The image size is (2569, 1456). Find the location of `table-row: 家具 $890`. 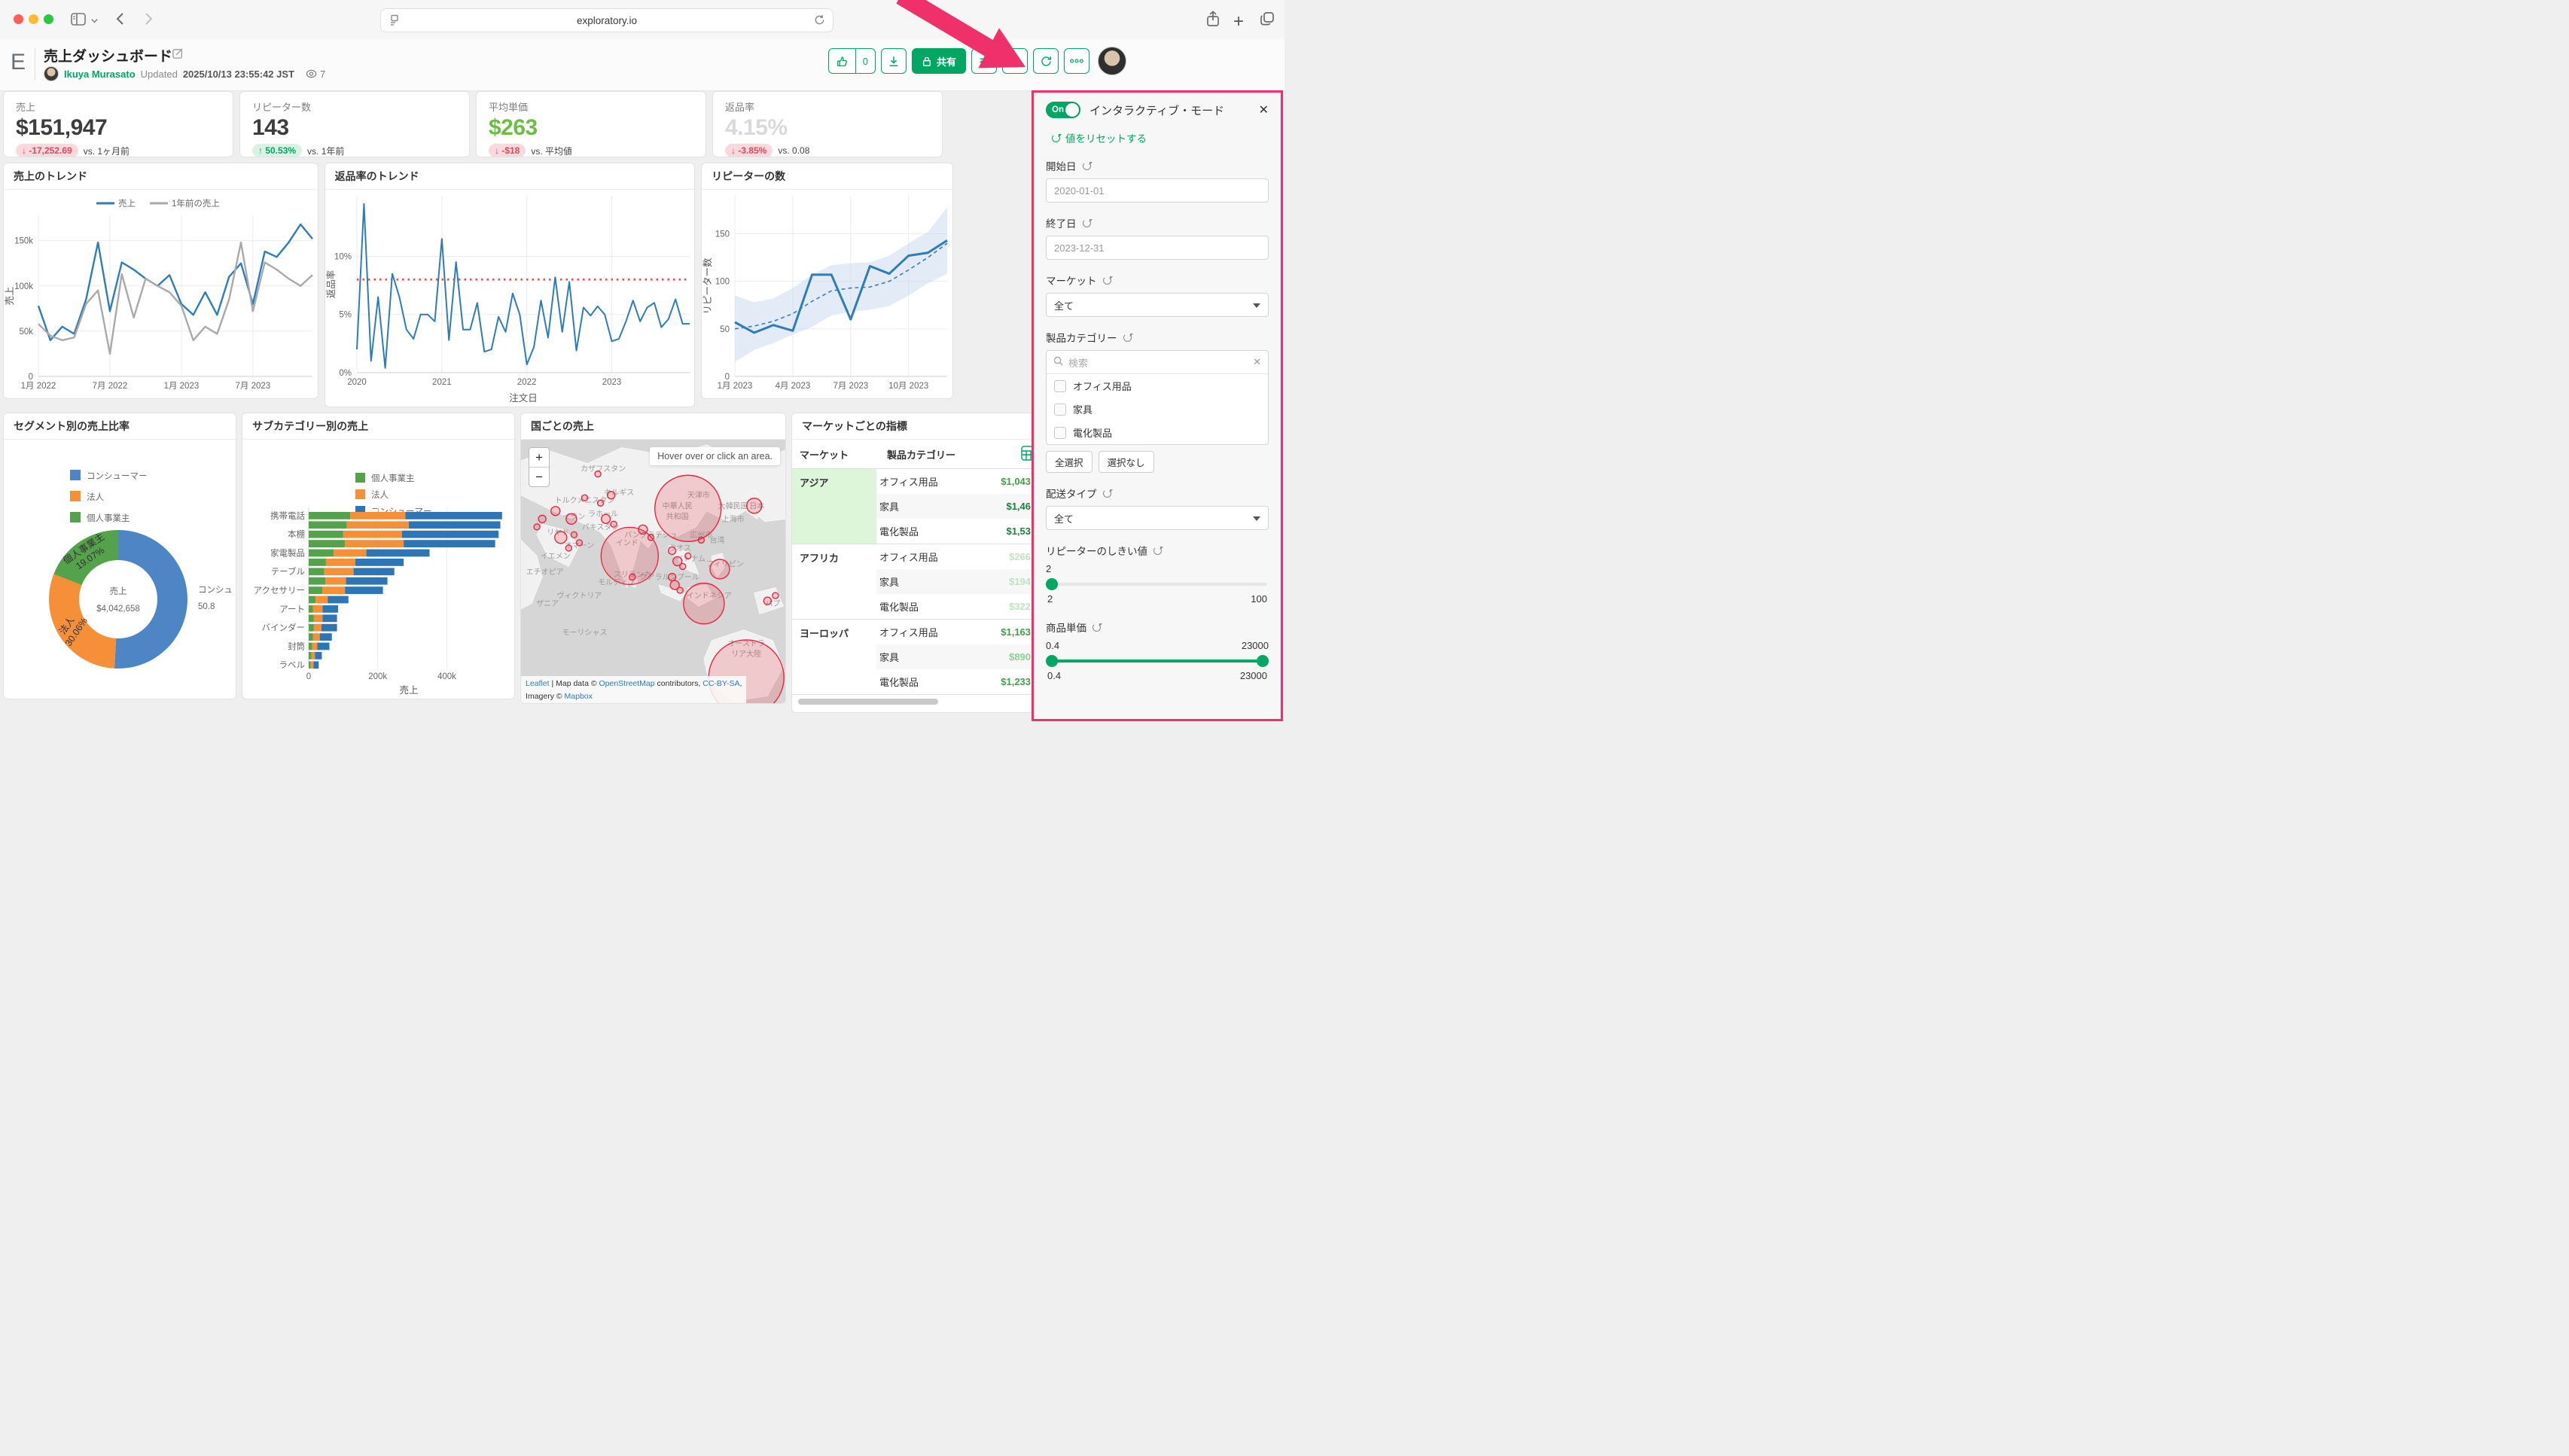

table-row: 家具 $890 is located at coordinates (961, 656).